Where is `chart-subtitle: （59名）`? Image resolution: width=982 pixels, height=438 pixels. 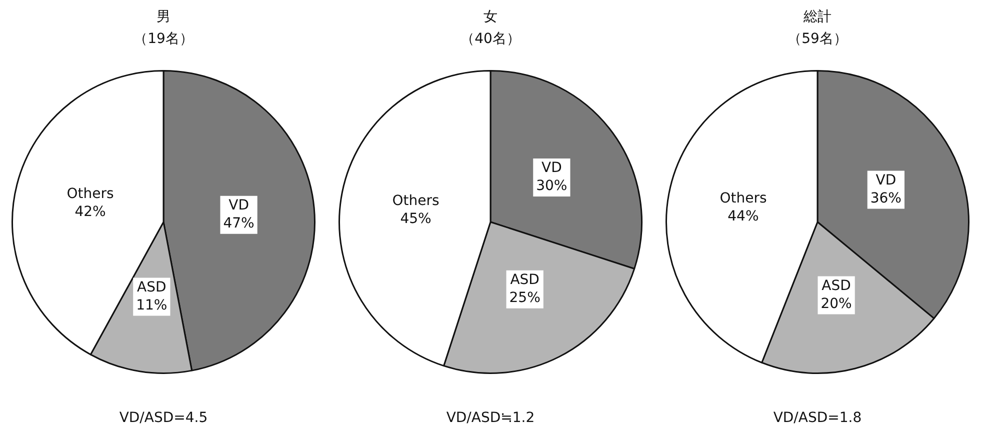
chart-subtitle: （59名） is located at coordinates (817, 39).